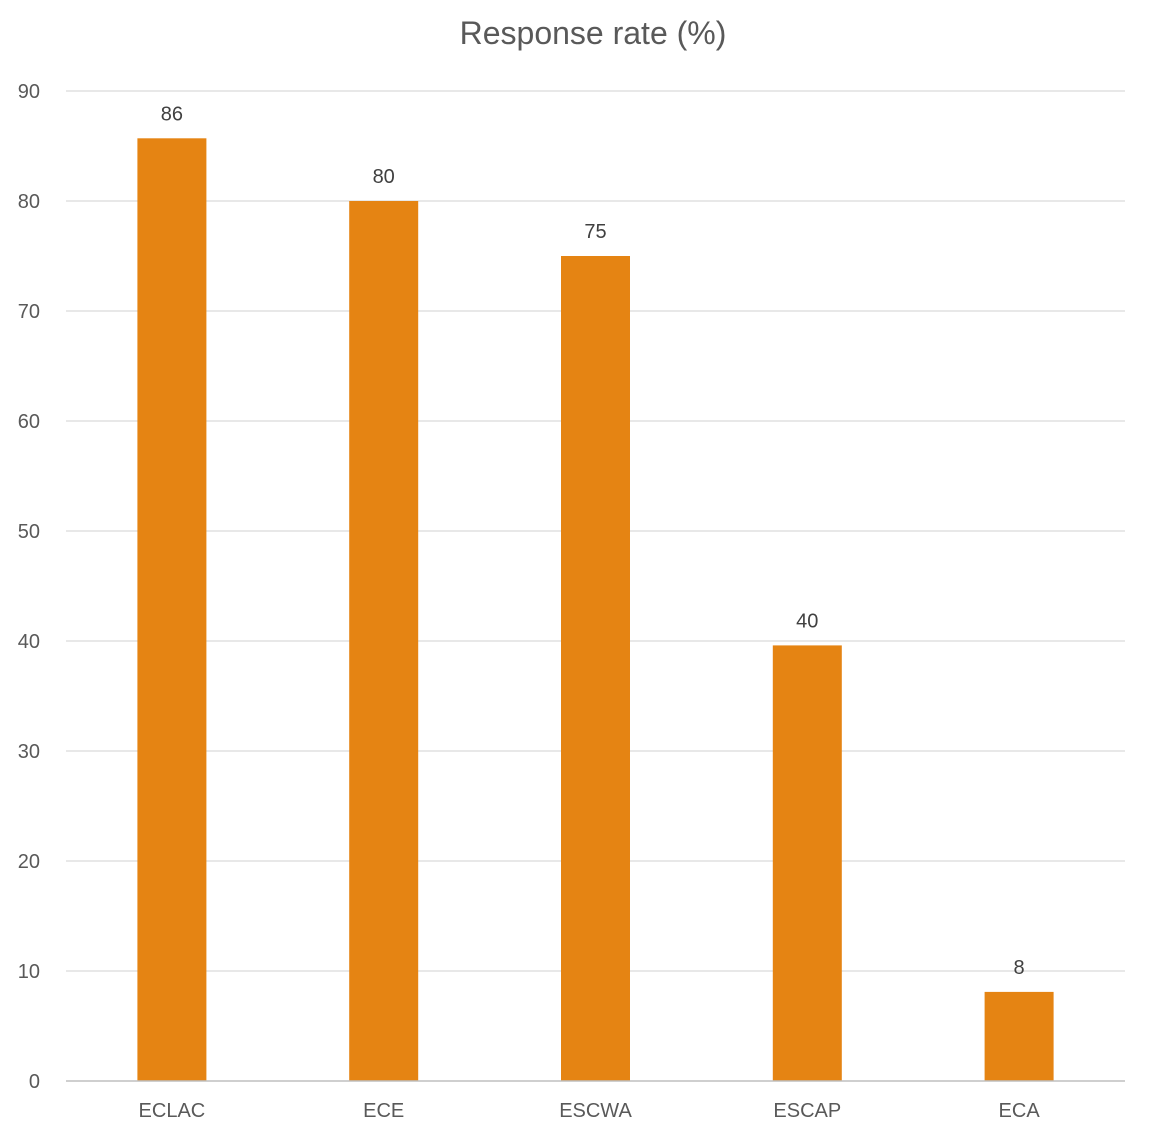 This screenshot has height=1125, width=1153. What do you see at coordinates (593, 33) in the screenshot?
I see `chart-title: Response rate (%)` at bounding box center [593, 33].